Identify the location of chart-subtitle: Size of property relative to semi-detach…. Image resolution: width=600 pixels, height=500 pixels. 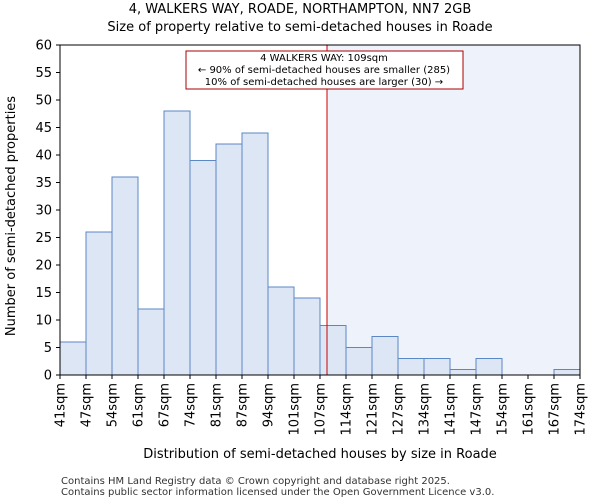
(299, 27).